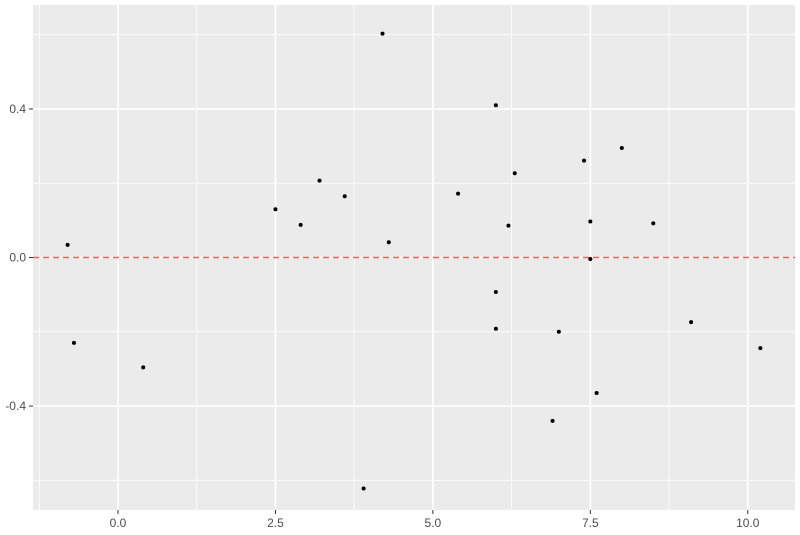  What do you see at coordinates (748, 523) in the screenshot?
I see `x-tick-label: 10.0` at bounding box center [748, 523].